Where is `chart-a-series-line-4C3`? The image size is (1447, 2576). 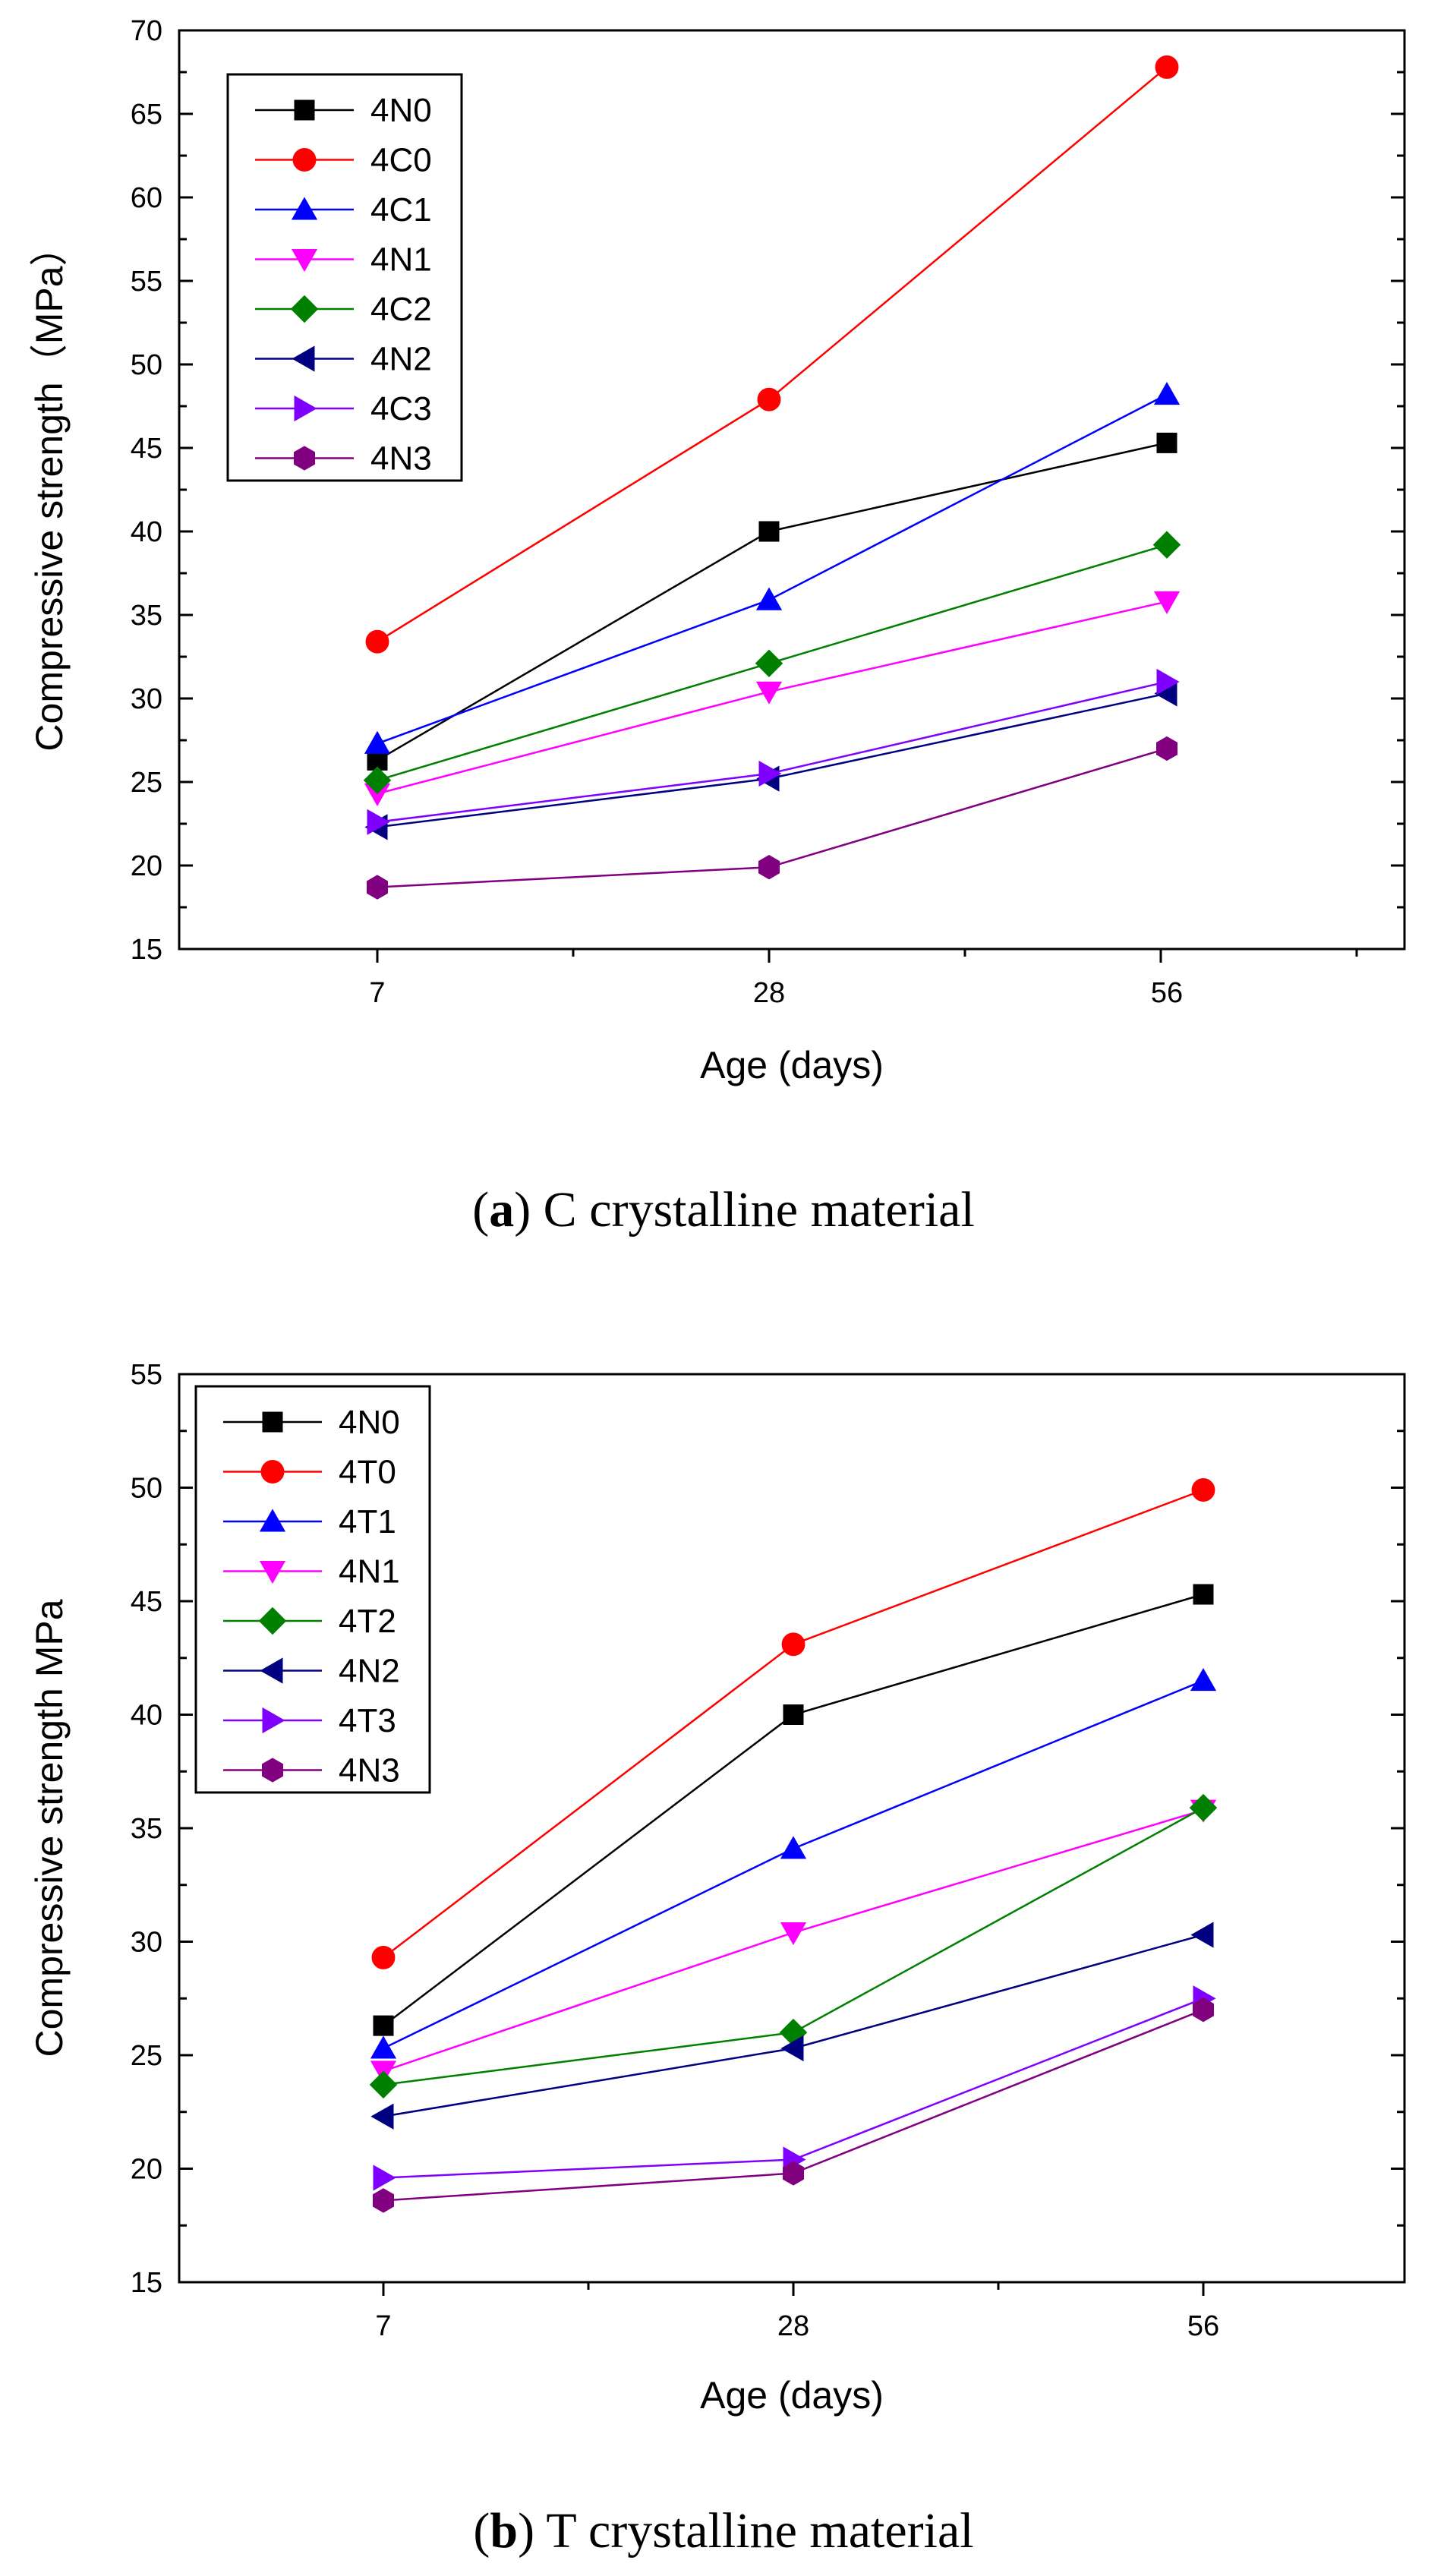
chart-a-series-line-4C3 is located at coordinates (772, 752).